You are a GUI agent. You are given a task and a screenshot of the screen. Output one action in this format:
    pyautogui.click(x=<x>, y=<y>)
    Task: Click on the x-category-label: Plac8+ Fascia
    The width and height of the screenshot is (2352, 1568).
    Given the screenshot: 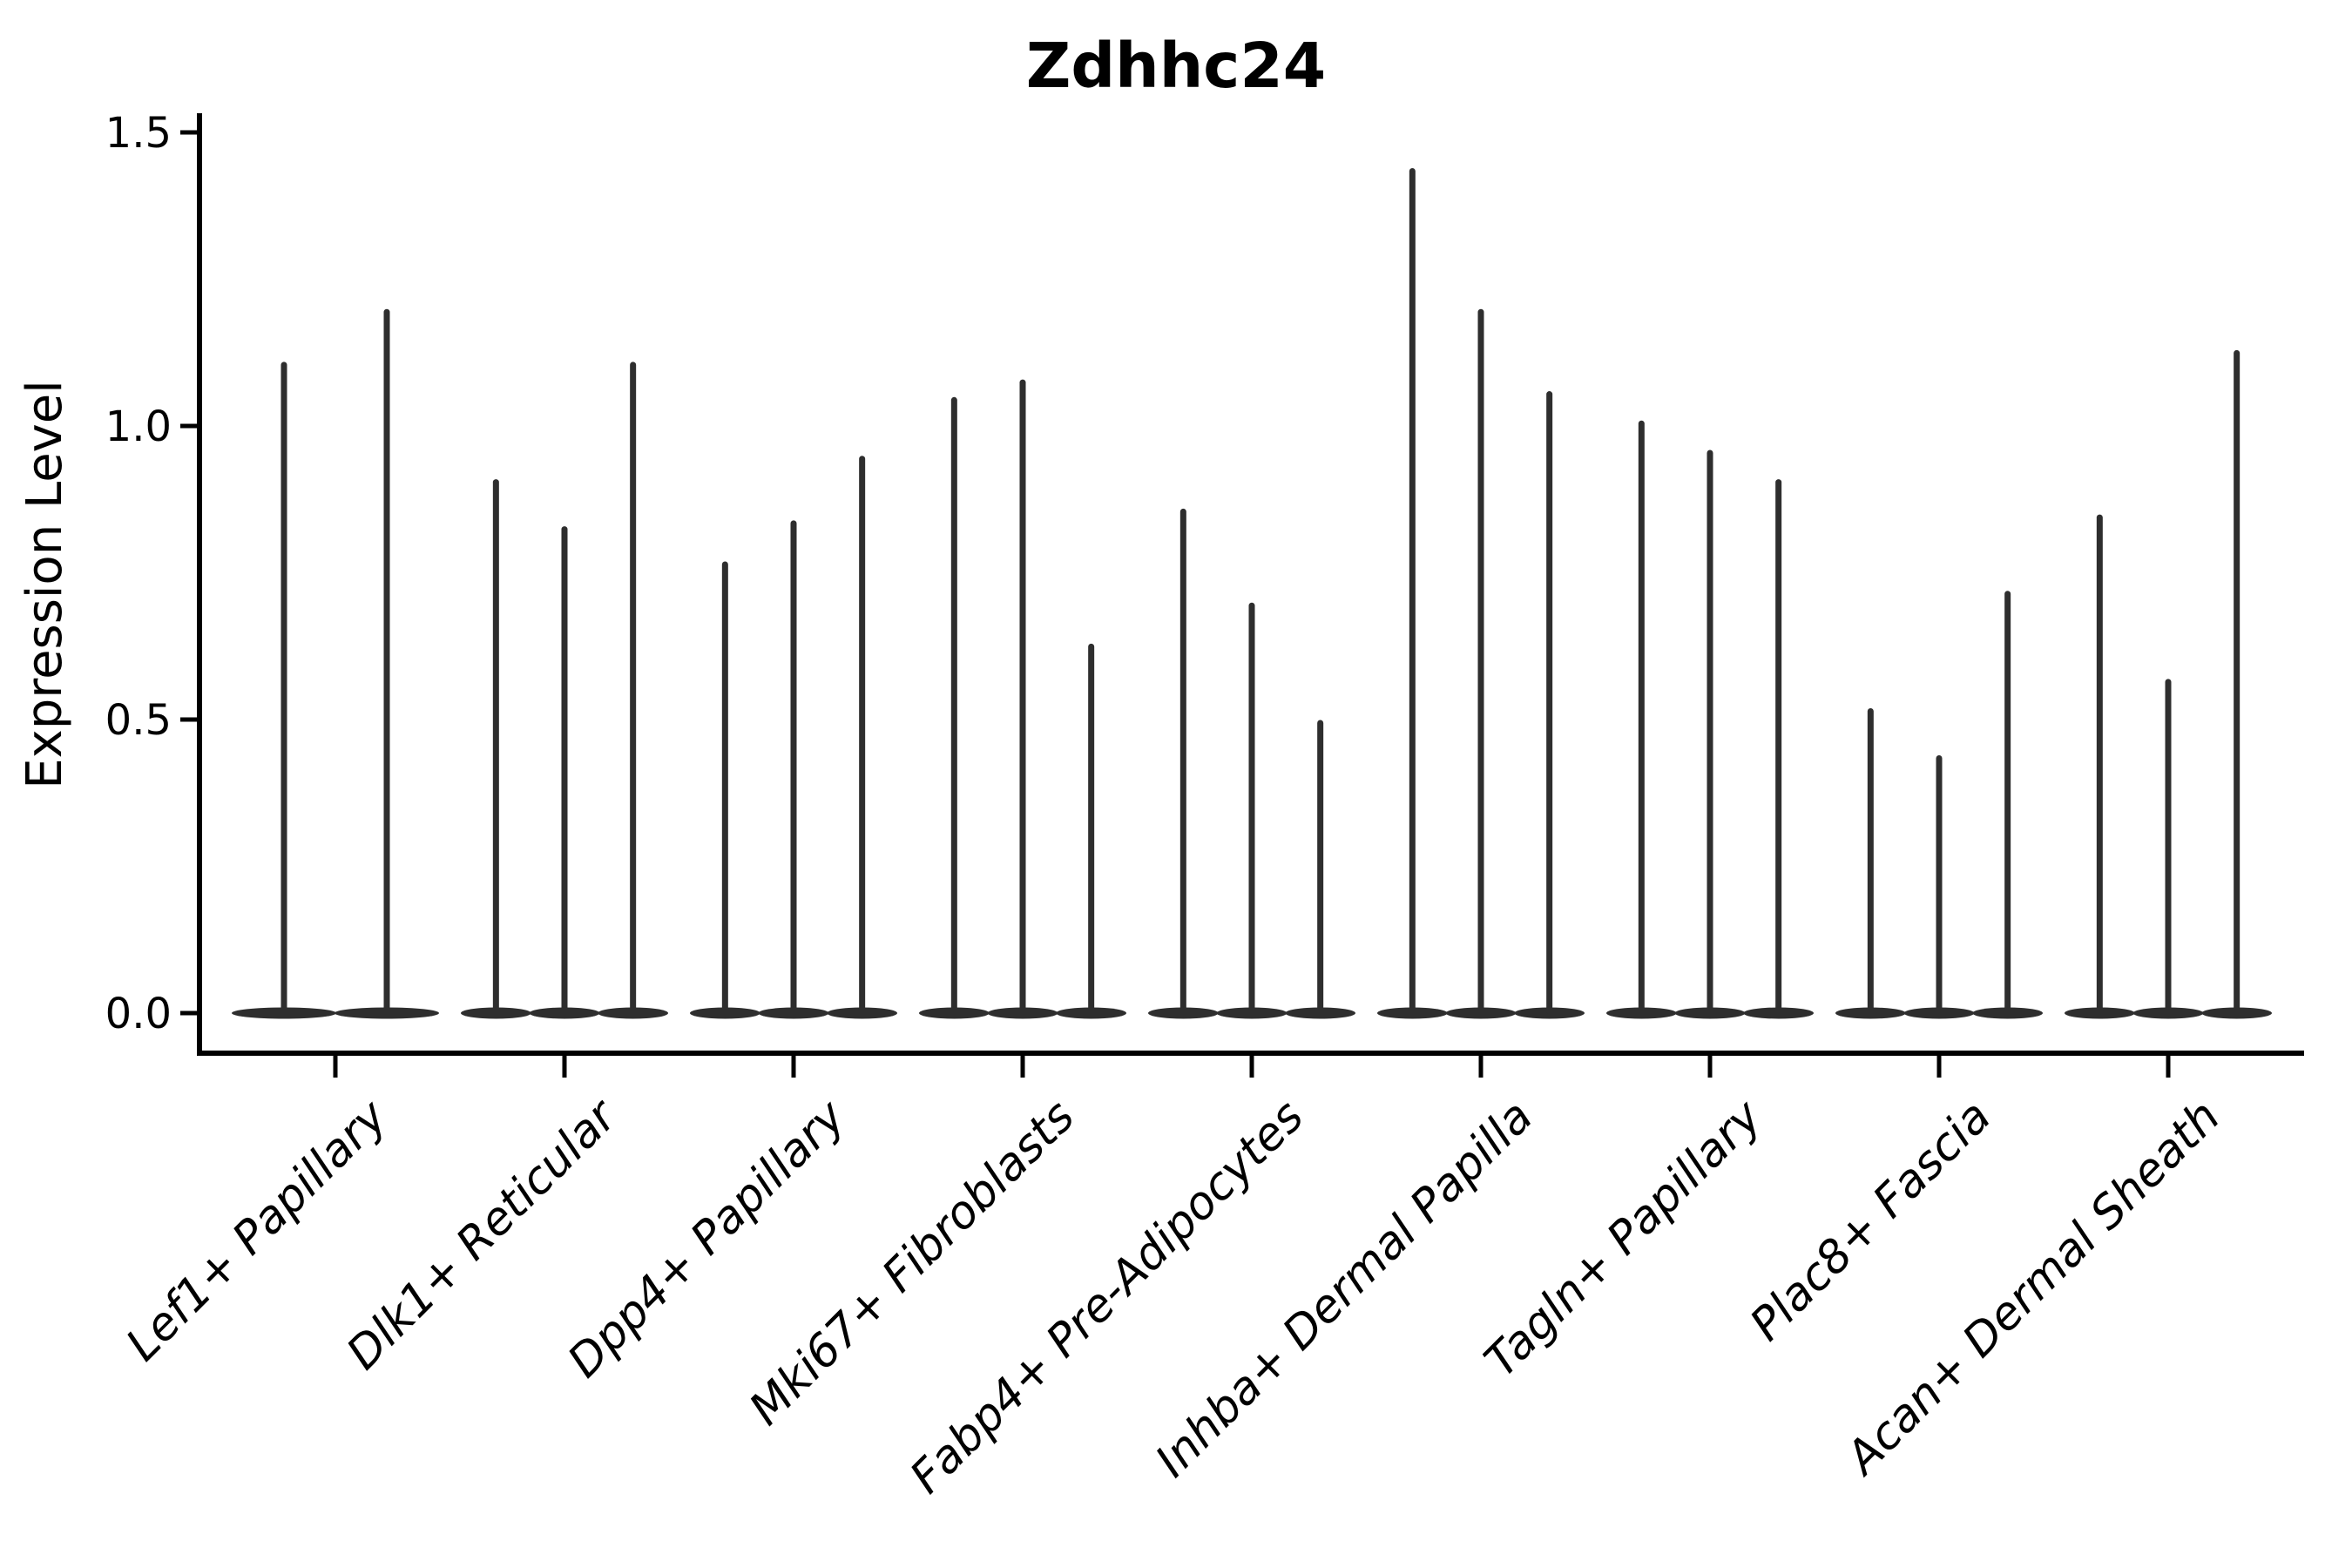 What is the action you would take?
    pyautogui.click(x=1870, y=1221)
    